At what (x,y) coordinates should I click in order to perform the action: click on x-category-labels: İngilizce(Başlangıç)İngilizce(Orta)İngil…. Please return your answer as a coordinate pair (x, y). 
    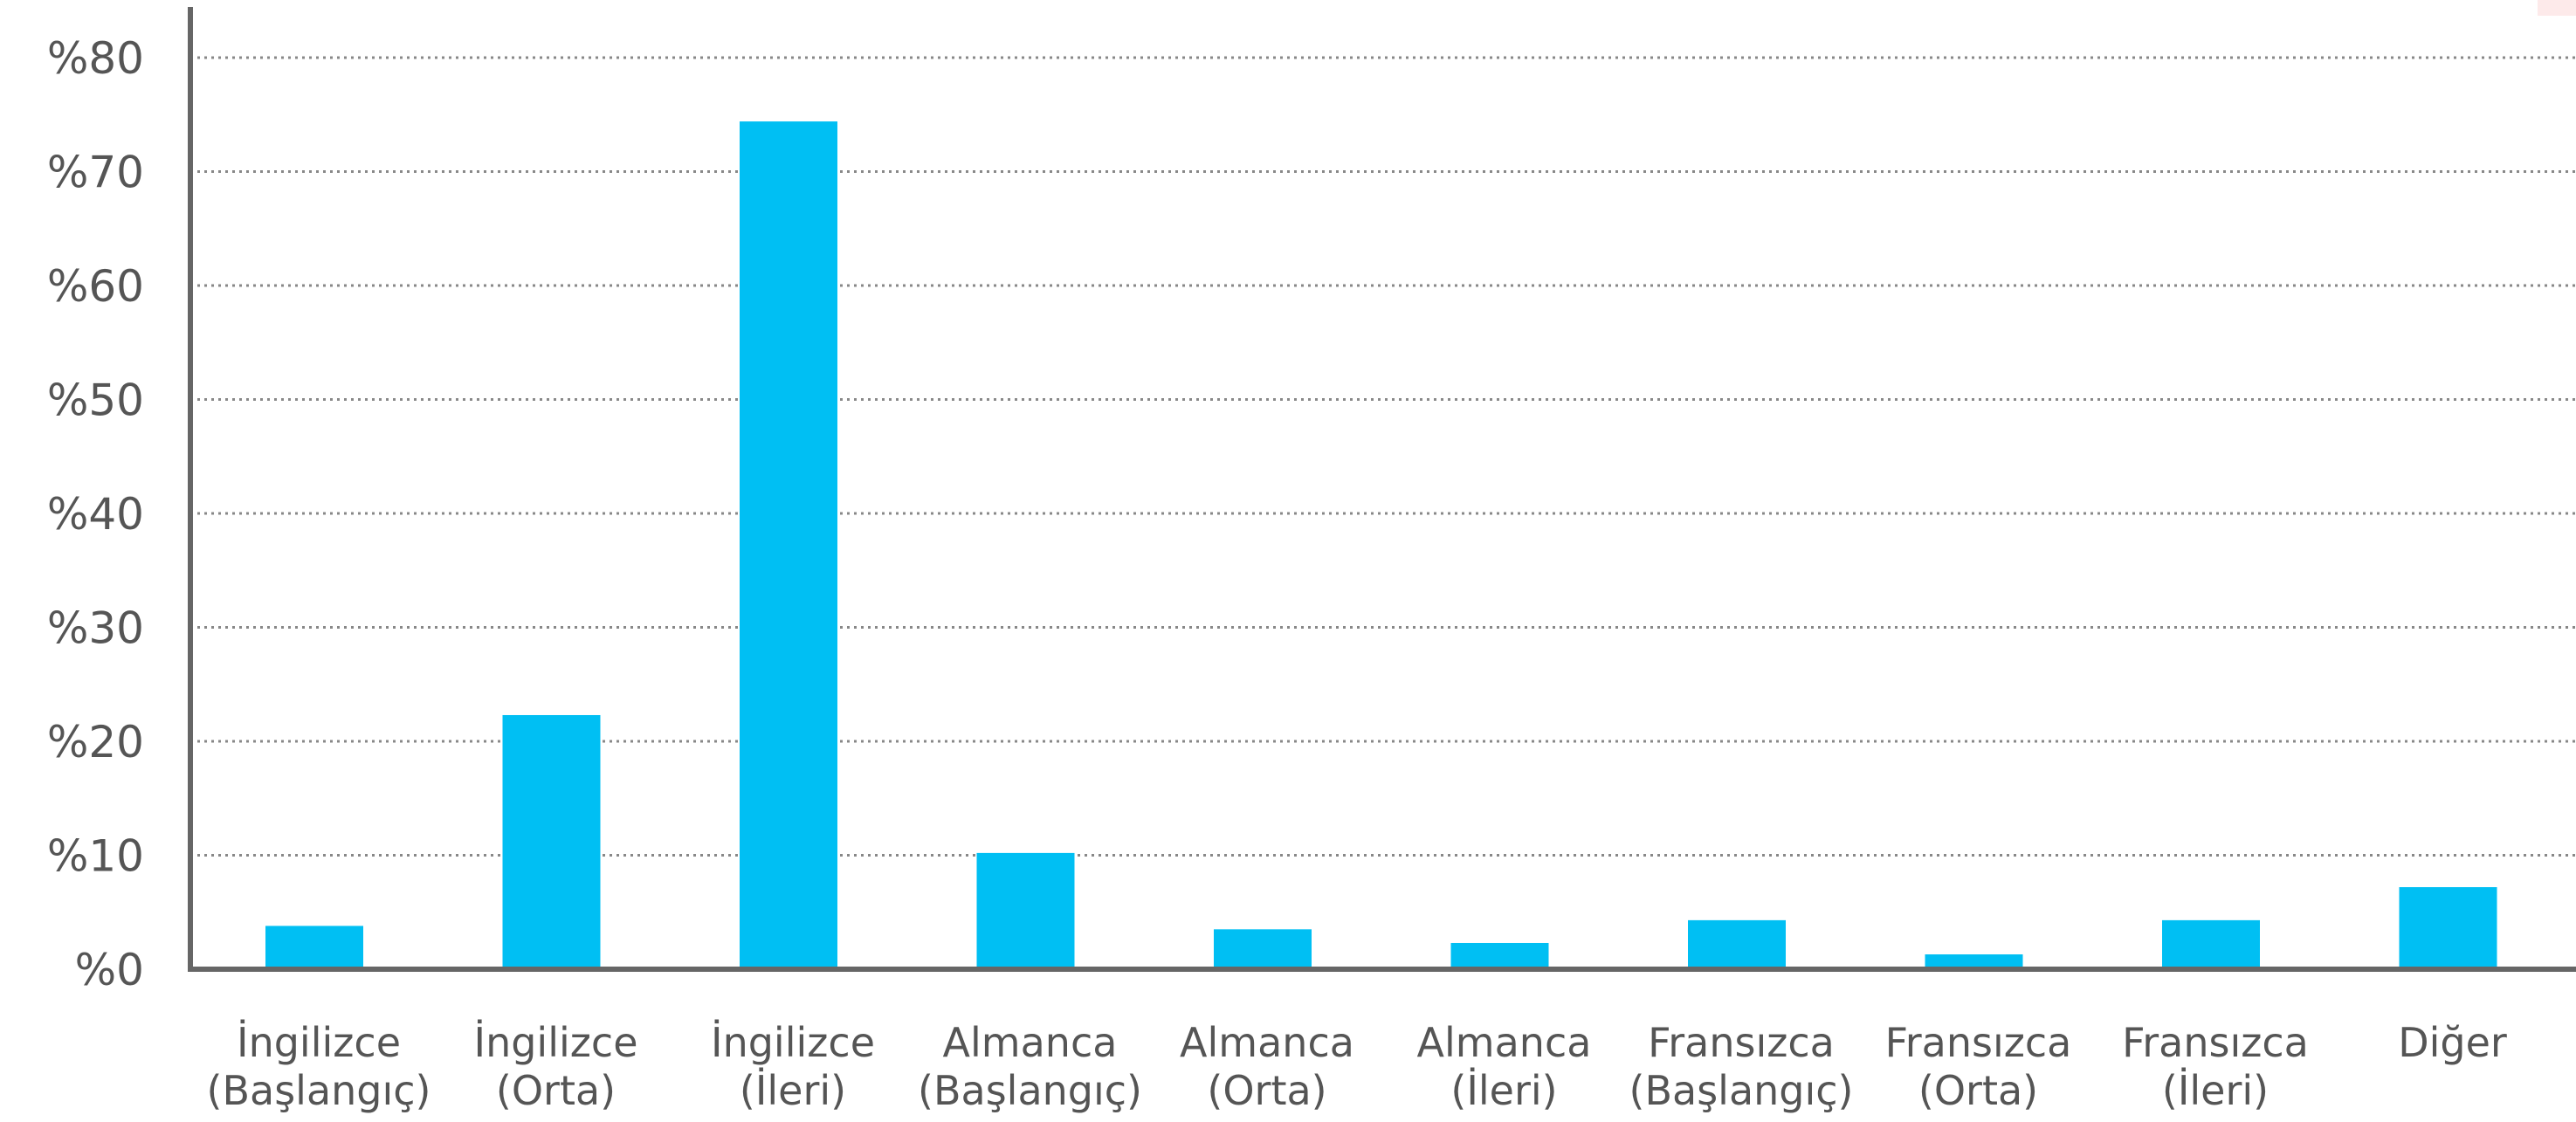
    Looking at the image, I should click on (1357, 1066).